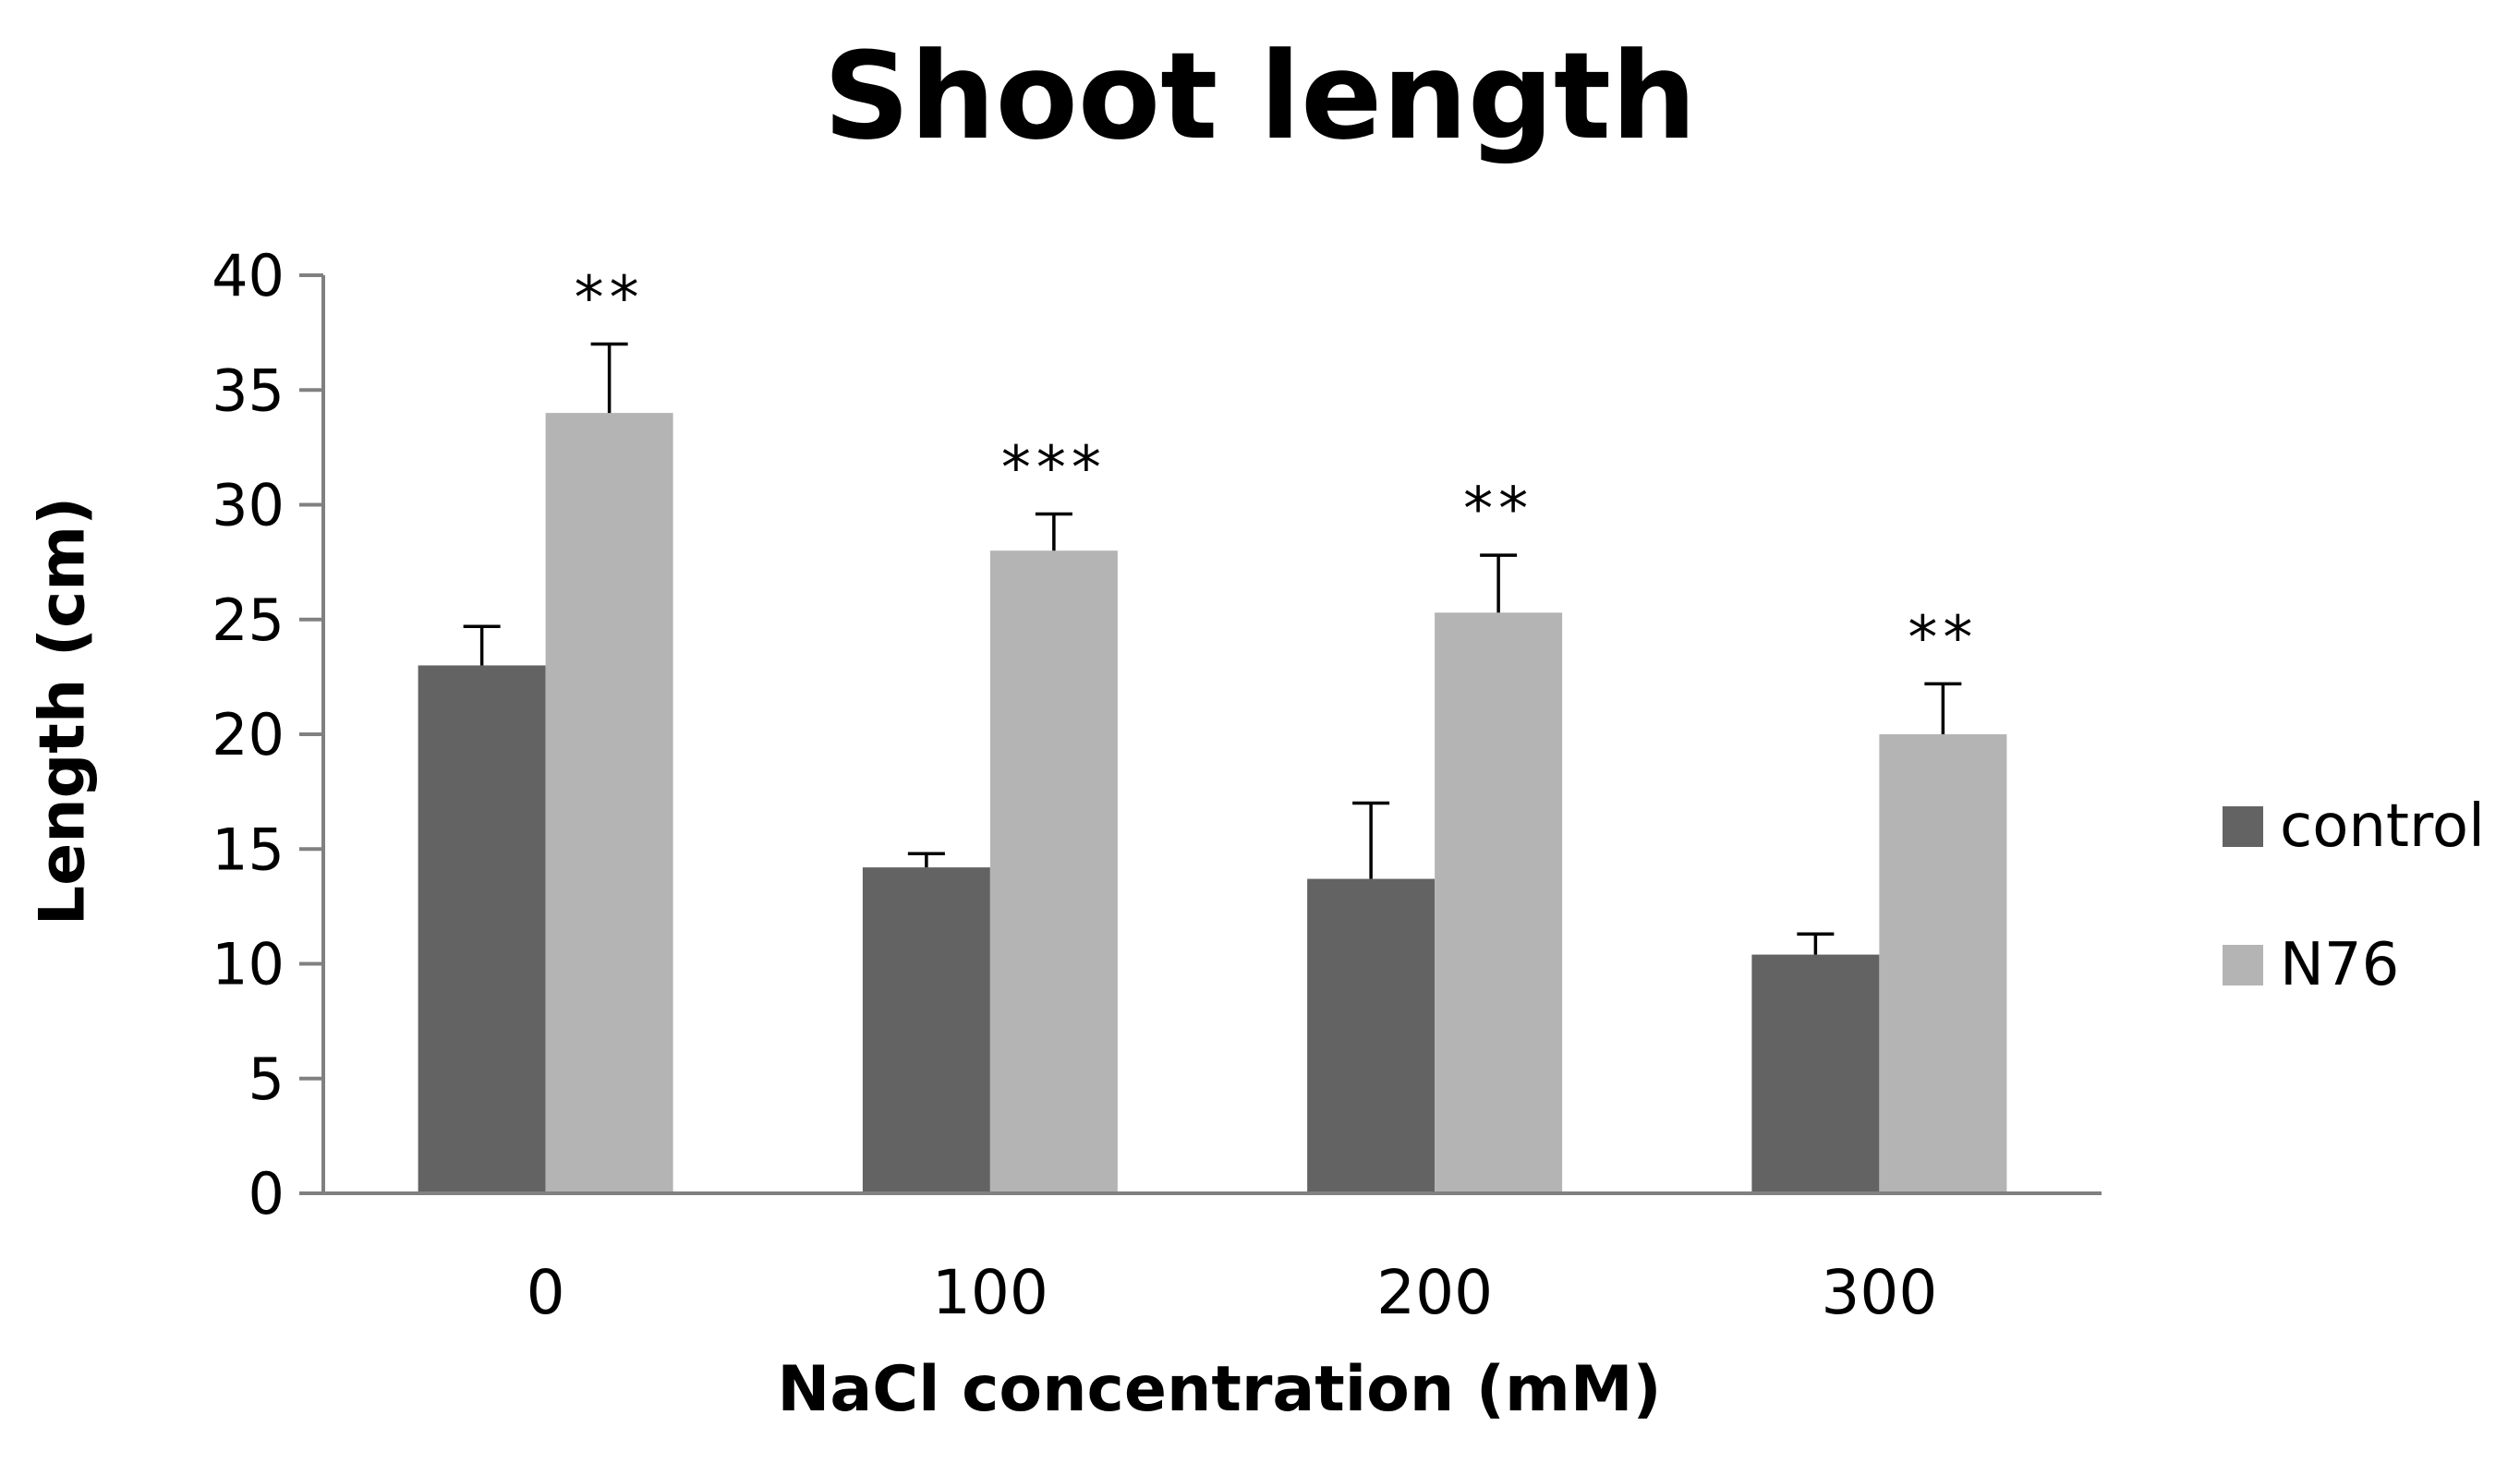  I want to click on legend-label-control: control, so click(2382, 826).